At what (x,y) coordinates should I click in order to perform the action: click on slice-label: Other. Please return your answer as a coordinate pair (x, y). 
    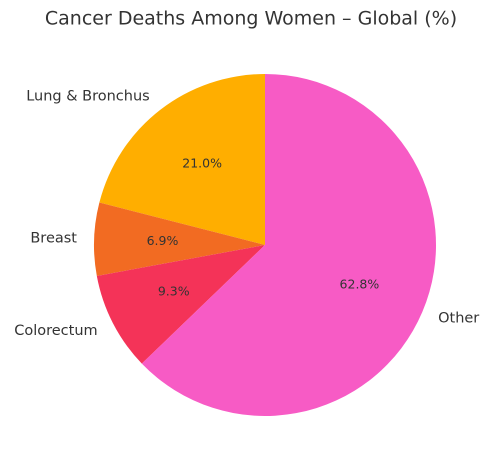
    Looking at the image, I should click on (458, 319).